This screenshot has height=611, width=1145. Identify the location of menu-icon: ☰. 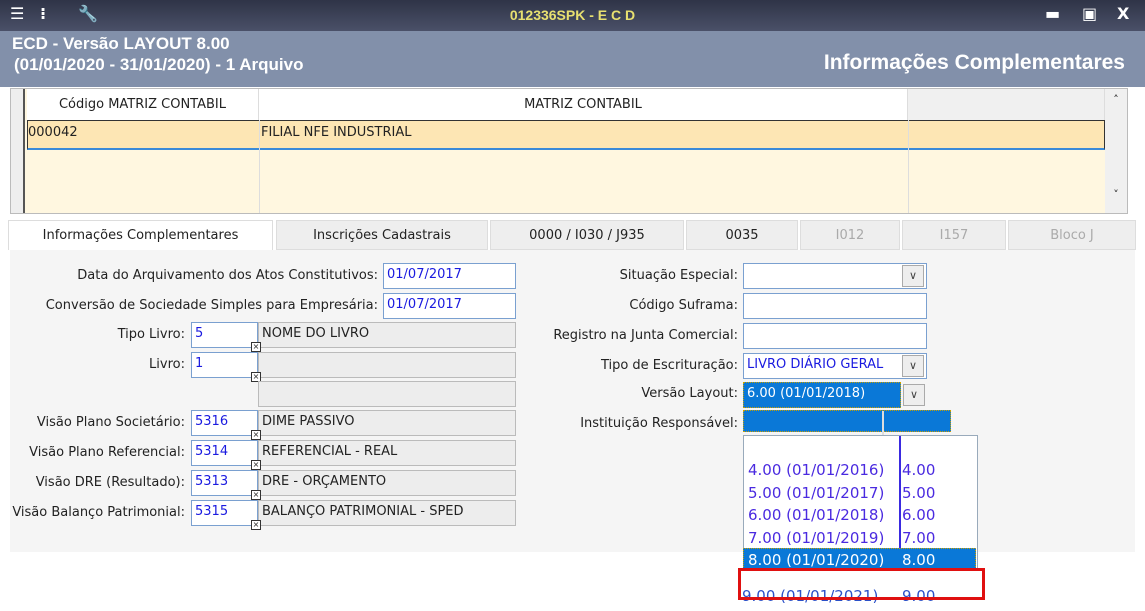
(17, 13).